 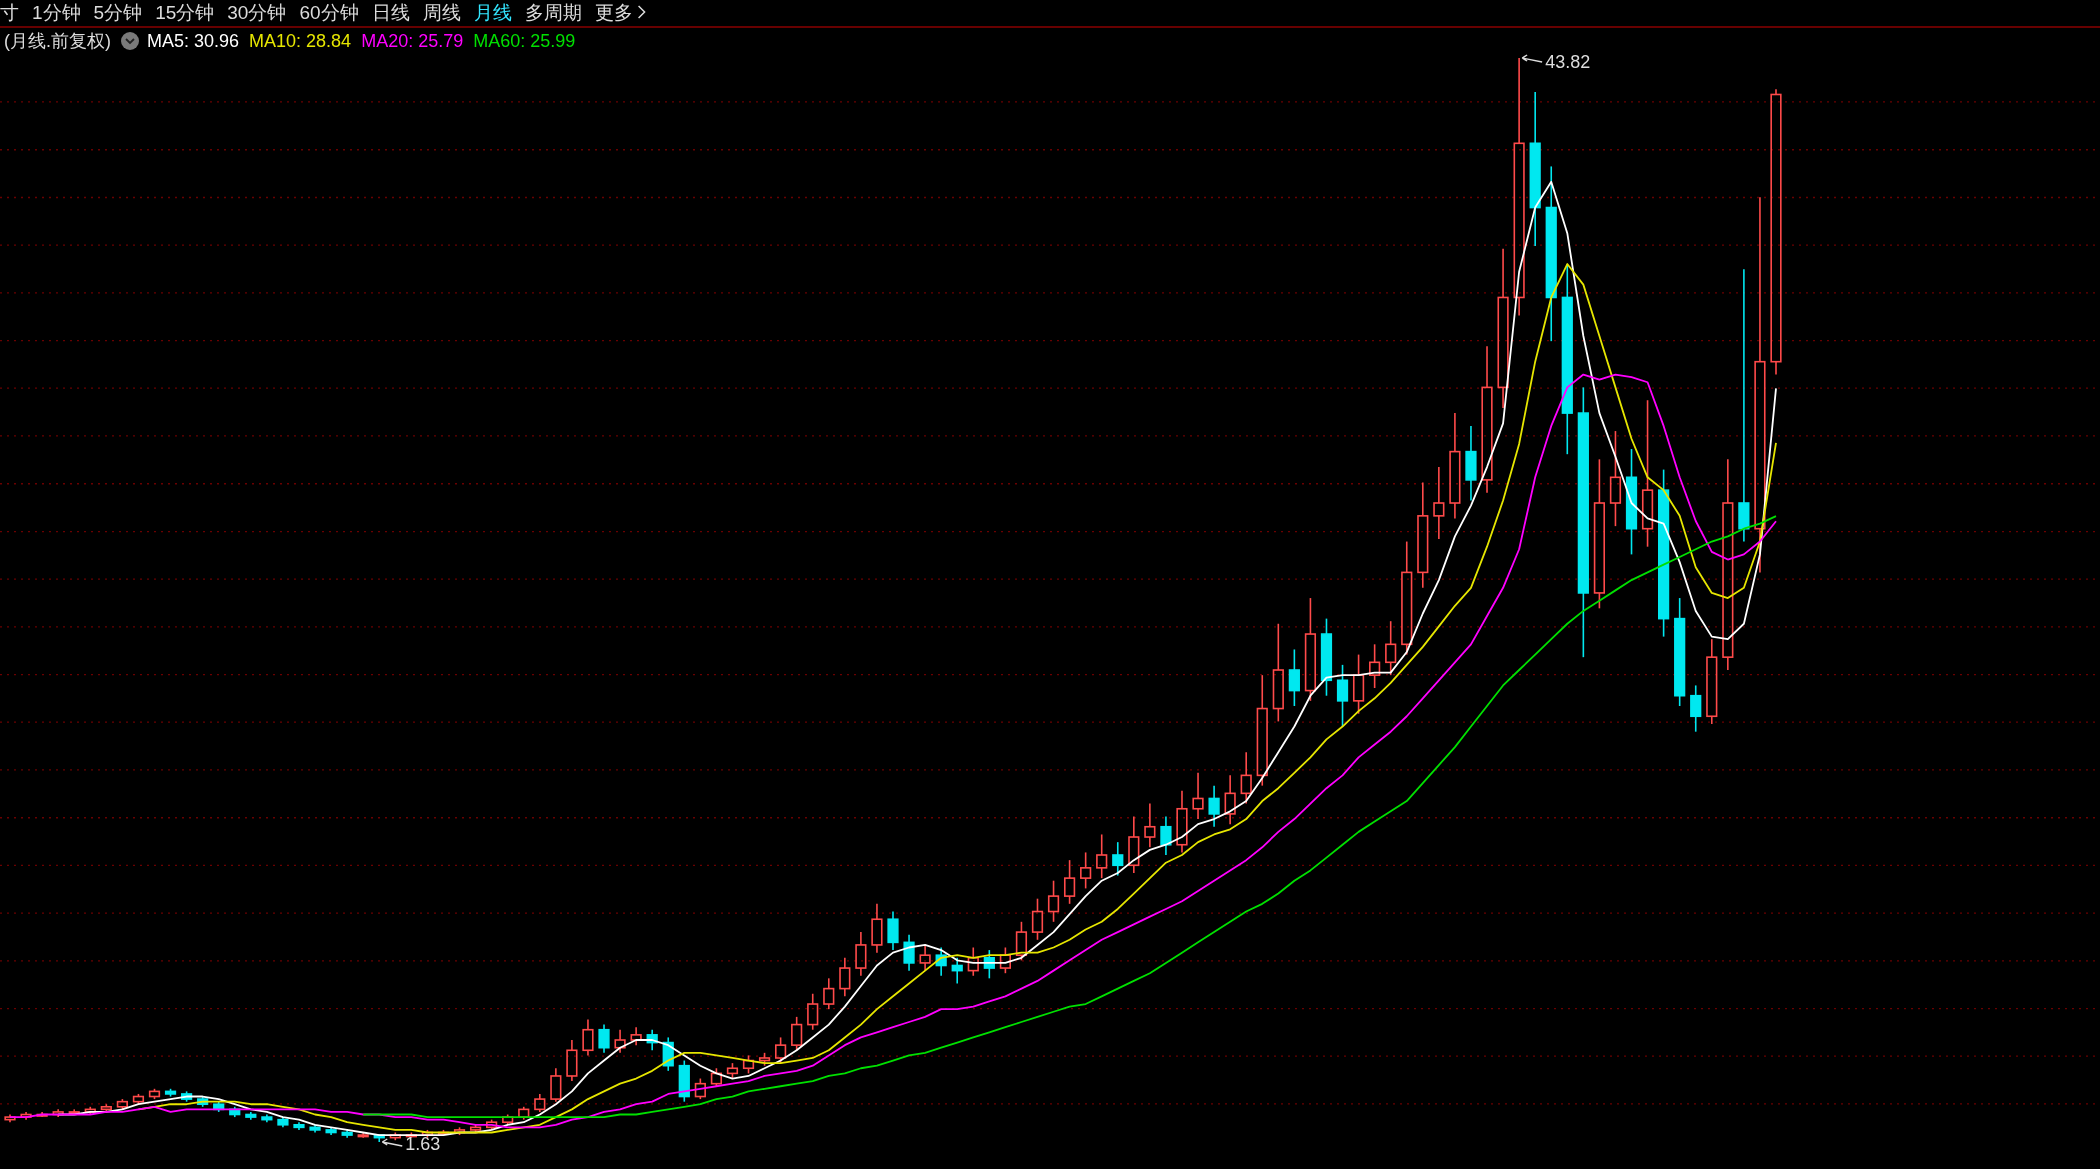 What do you see at coordinates (57, 41) in the screenshot?
I see `chart-title: (月线.前复权)` at bounding box center [57, 41].